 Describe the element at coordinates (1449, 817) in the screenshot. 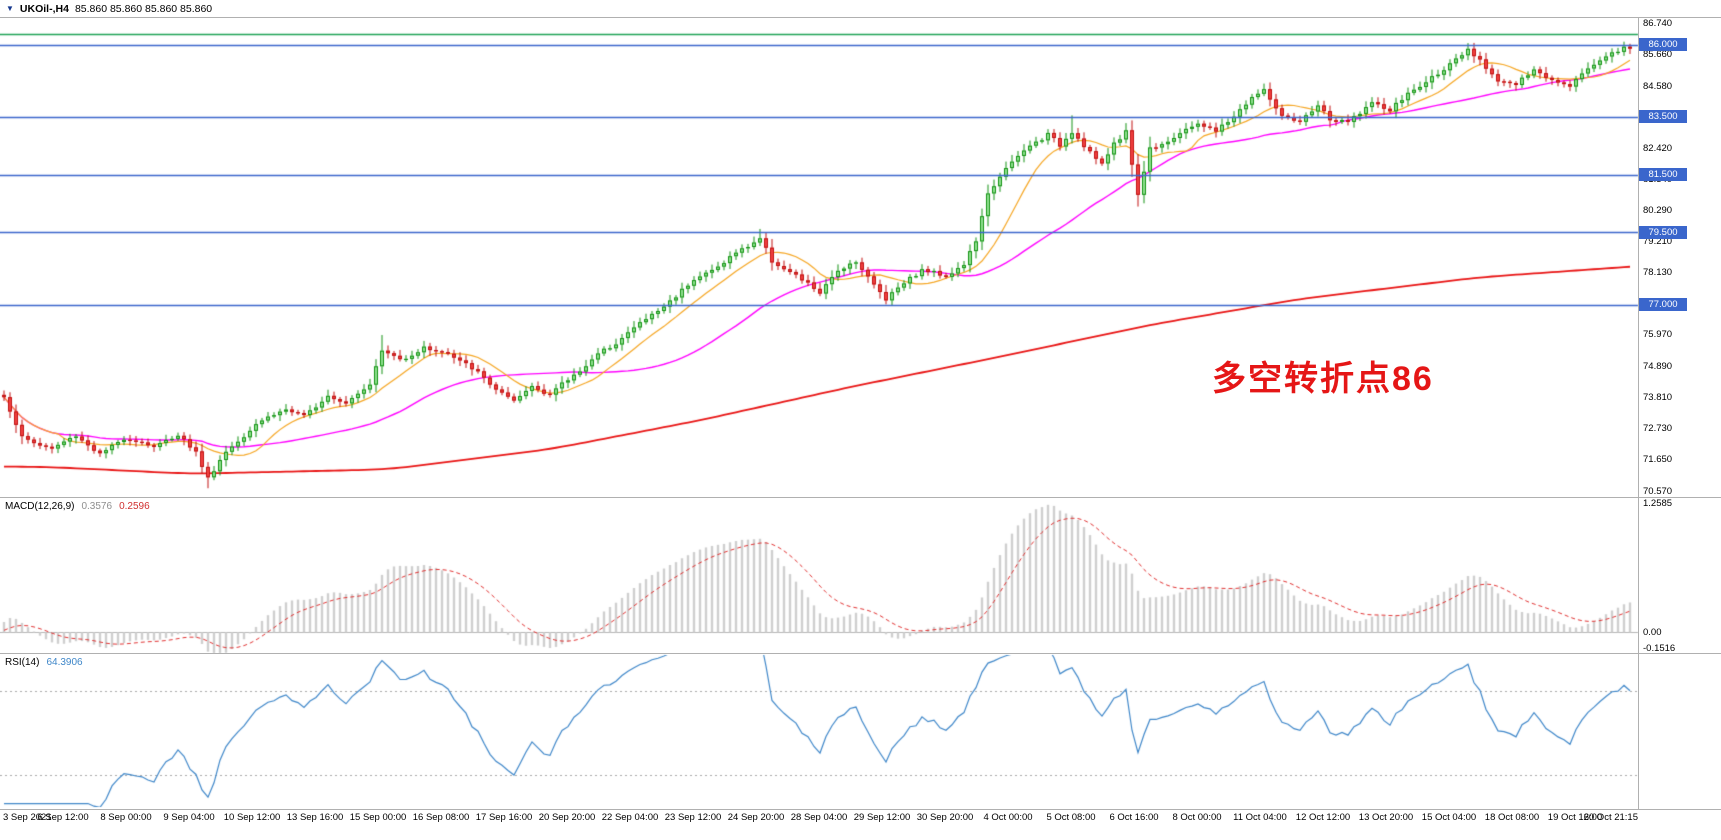

I see `time-axis-label: 15 Oct 04:00` at that location.